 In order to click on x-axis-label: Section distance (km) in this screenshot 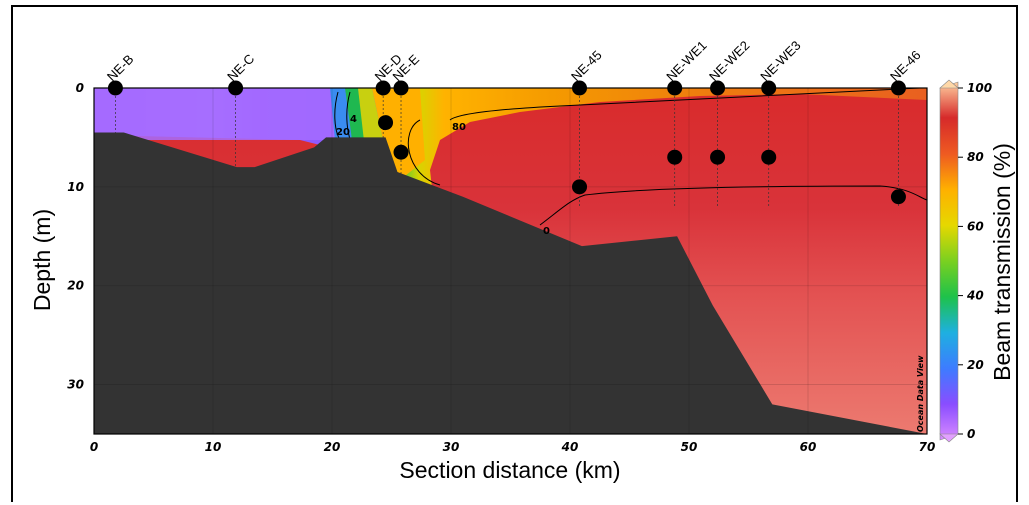, I will do `click(509, 470)`.